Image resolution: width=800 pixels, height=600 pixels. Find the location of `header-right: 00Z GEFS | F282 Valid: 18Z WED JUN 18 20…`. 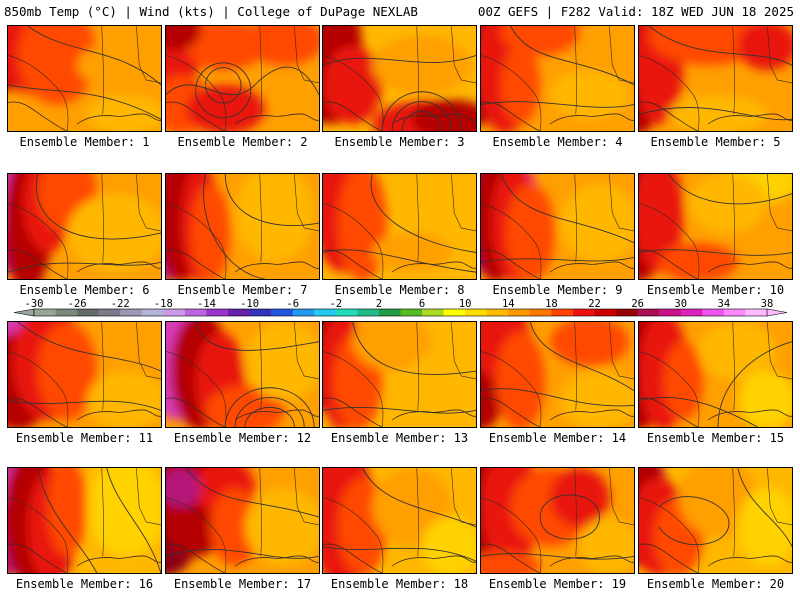

header-right: 00Z GEFS | F282 Valid: 18Z WED JUN 18 20… is located at coordinates (635, 11).